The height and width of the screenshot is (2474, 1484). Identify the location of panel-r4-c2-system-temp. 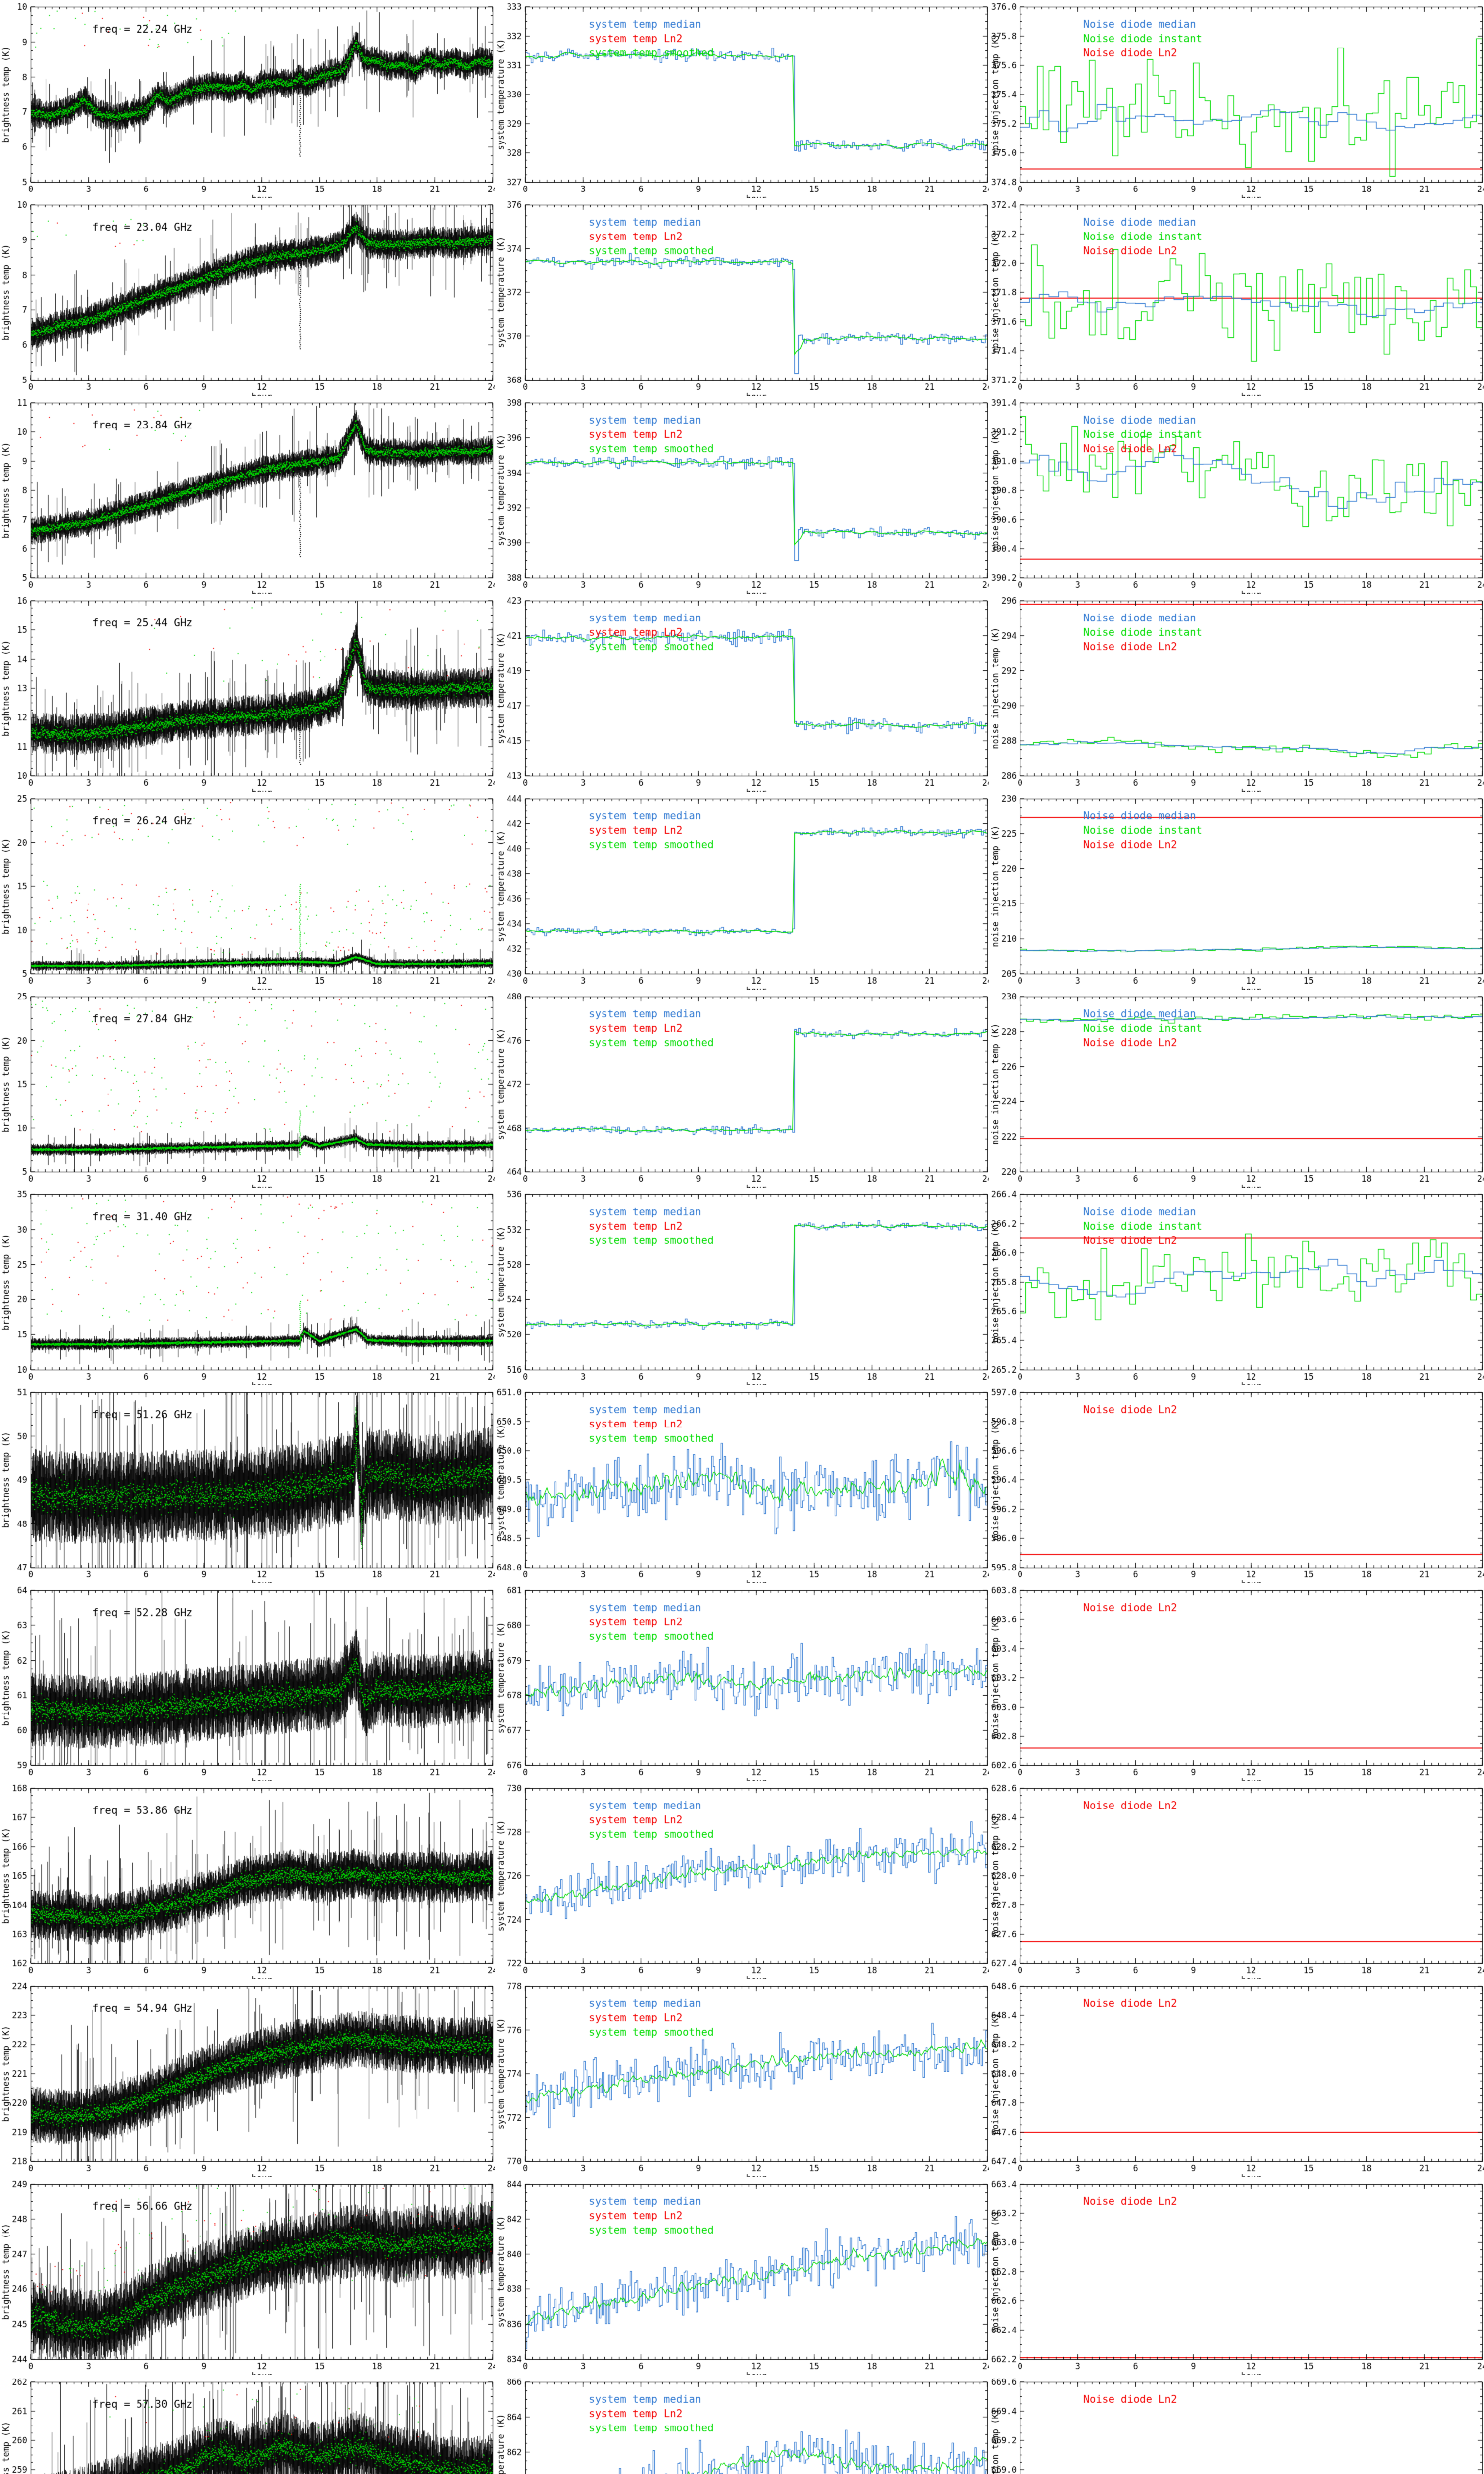
(742, 693).